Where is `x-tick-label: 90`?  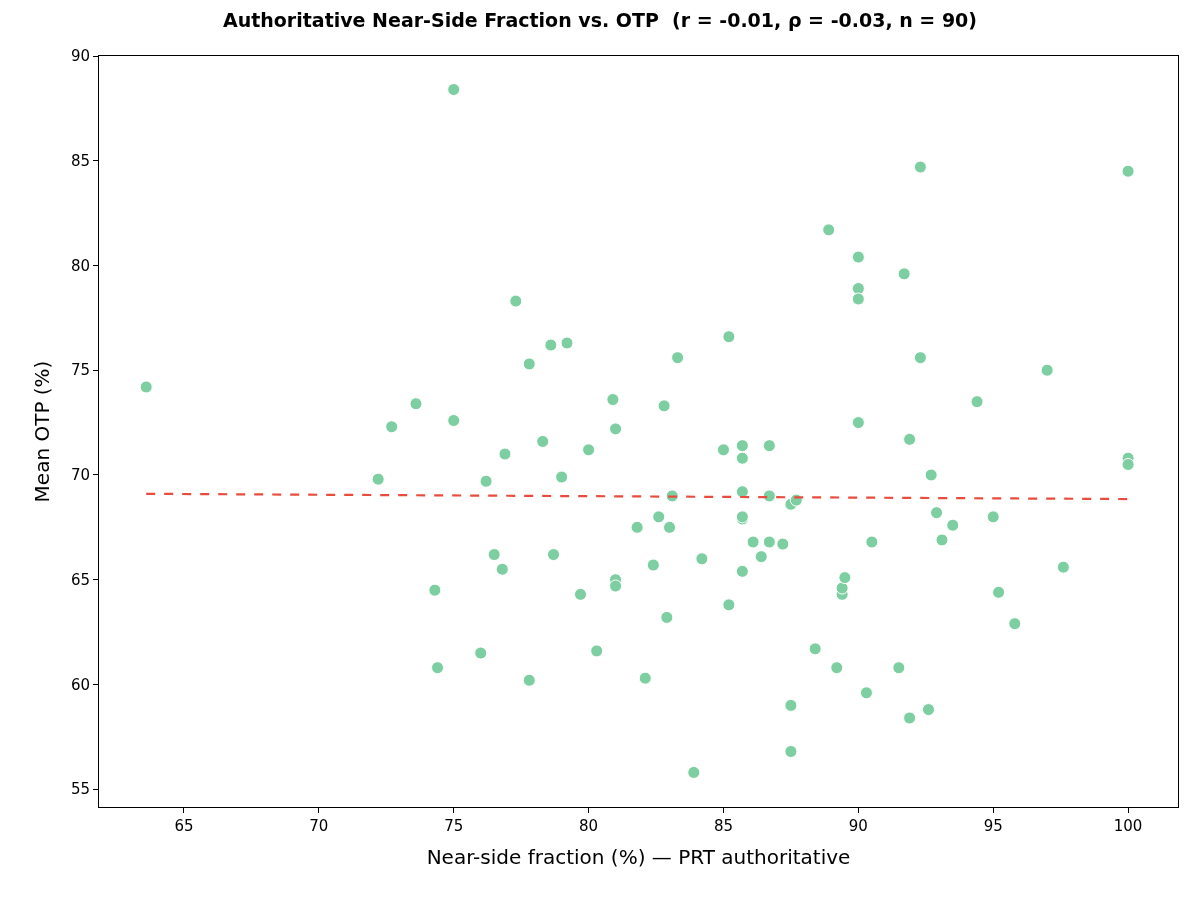
x-tick-label: 90 is located at coordinates (858, 826).